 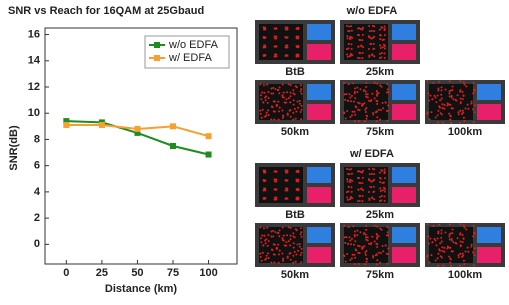 What do you see at coordinates (102, 273) in the screenshot?
I see `x-tick-label: 25` at bounding box center [102, 273].